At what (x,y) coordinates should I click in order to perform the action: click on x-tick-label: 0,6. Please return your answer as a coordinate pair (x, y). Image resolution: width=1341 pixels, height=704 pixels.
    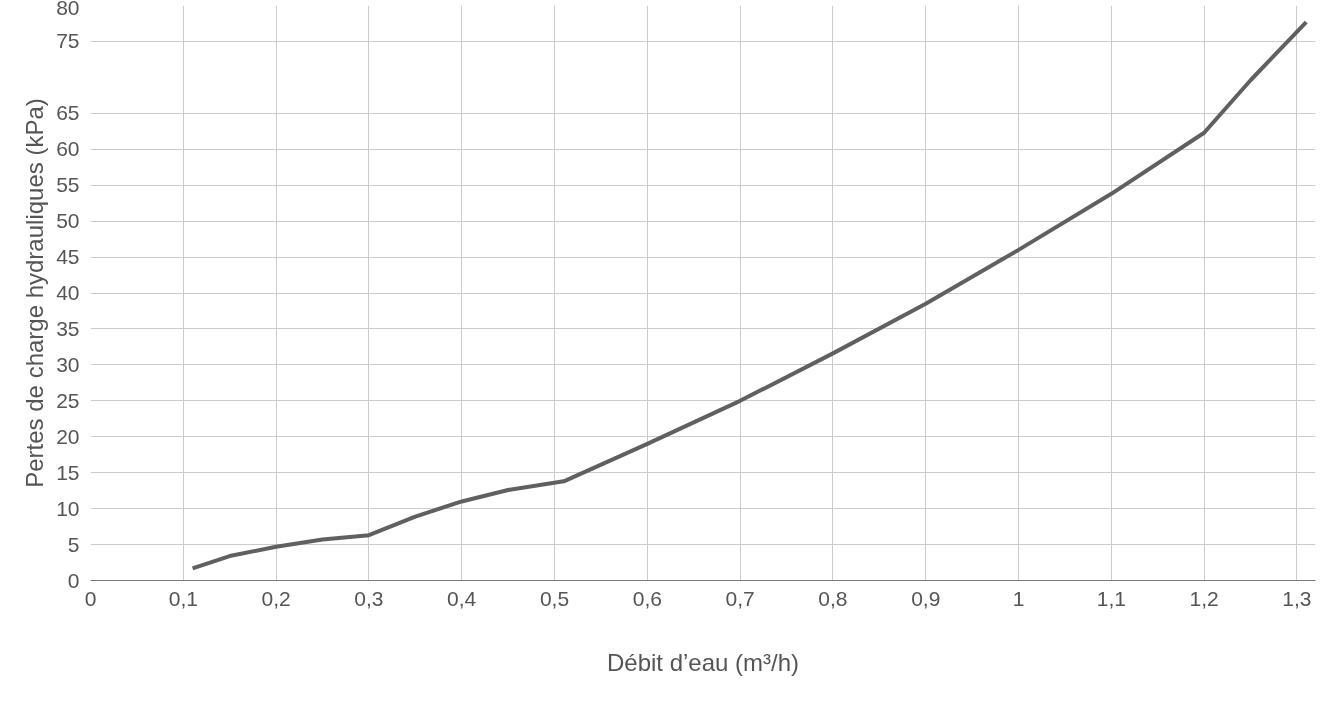
    Looking at the image, I should click on (647, 598).